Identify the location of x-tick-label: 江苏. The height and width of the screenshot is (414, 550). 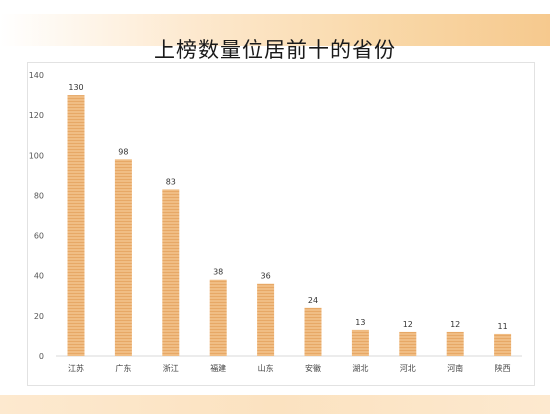
(76, 368).